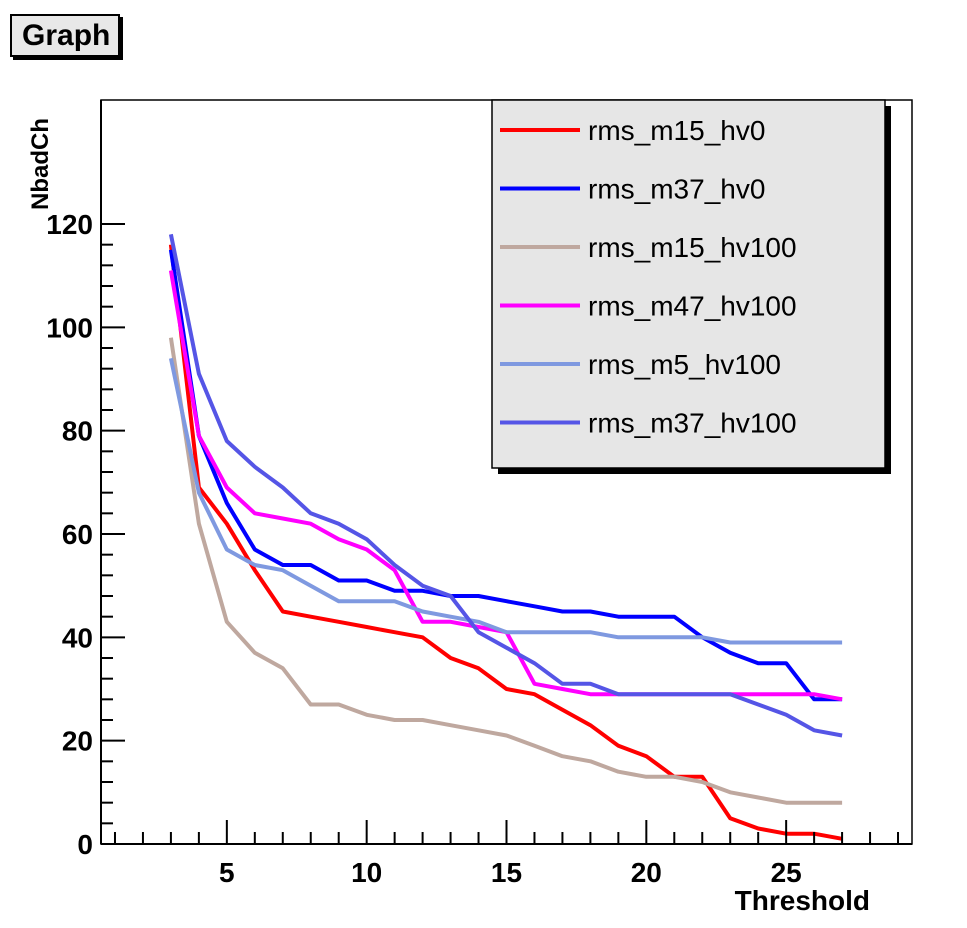 The width and height of the screenshot is (967, 928). What do you see at coordinates (786, 872) in the screenshot?
I see `x-tick-label: 25` at bounding box center [786, 872].